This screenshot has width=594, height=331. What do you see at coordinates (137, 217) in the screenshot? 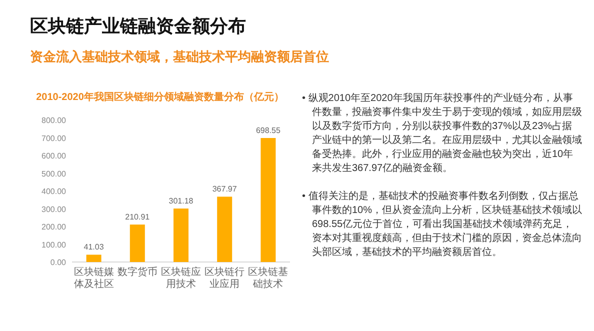
I see `data-label: 210.91` at bounding box center [137, 217].